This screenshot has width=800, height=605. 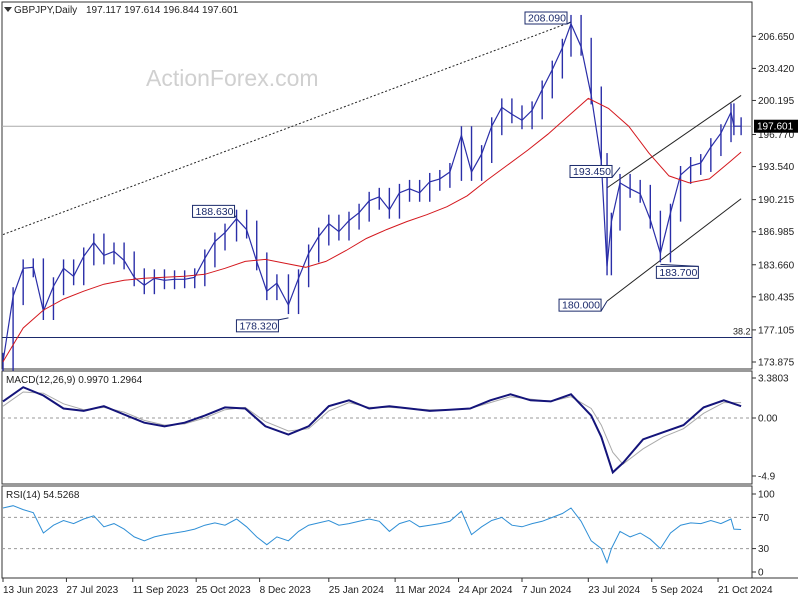 What do you see at coordinates (8, 9) in the screenshot?
I see `header-dropdown-icon` at bounding box center [8, 9].